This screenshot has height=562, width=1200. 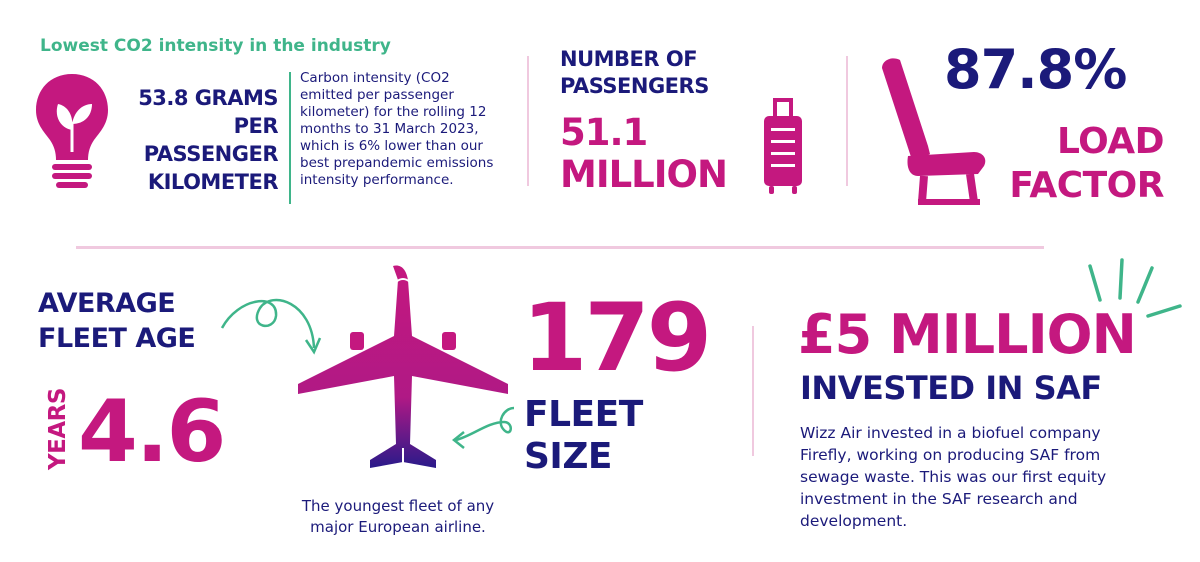 What do you see at coordinates (560, 247) in the screenshot?
I see `divider-horizontal` at bounding box center [560, 247].